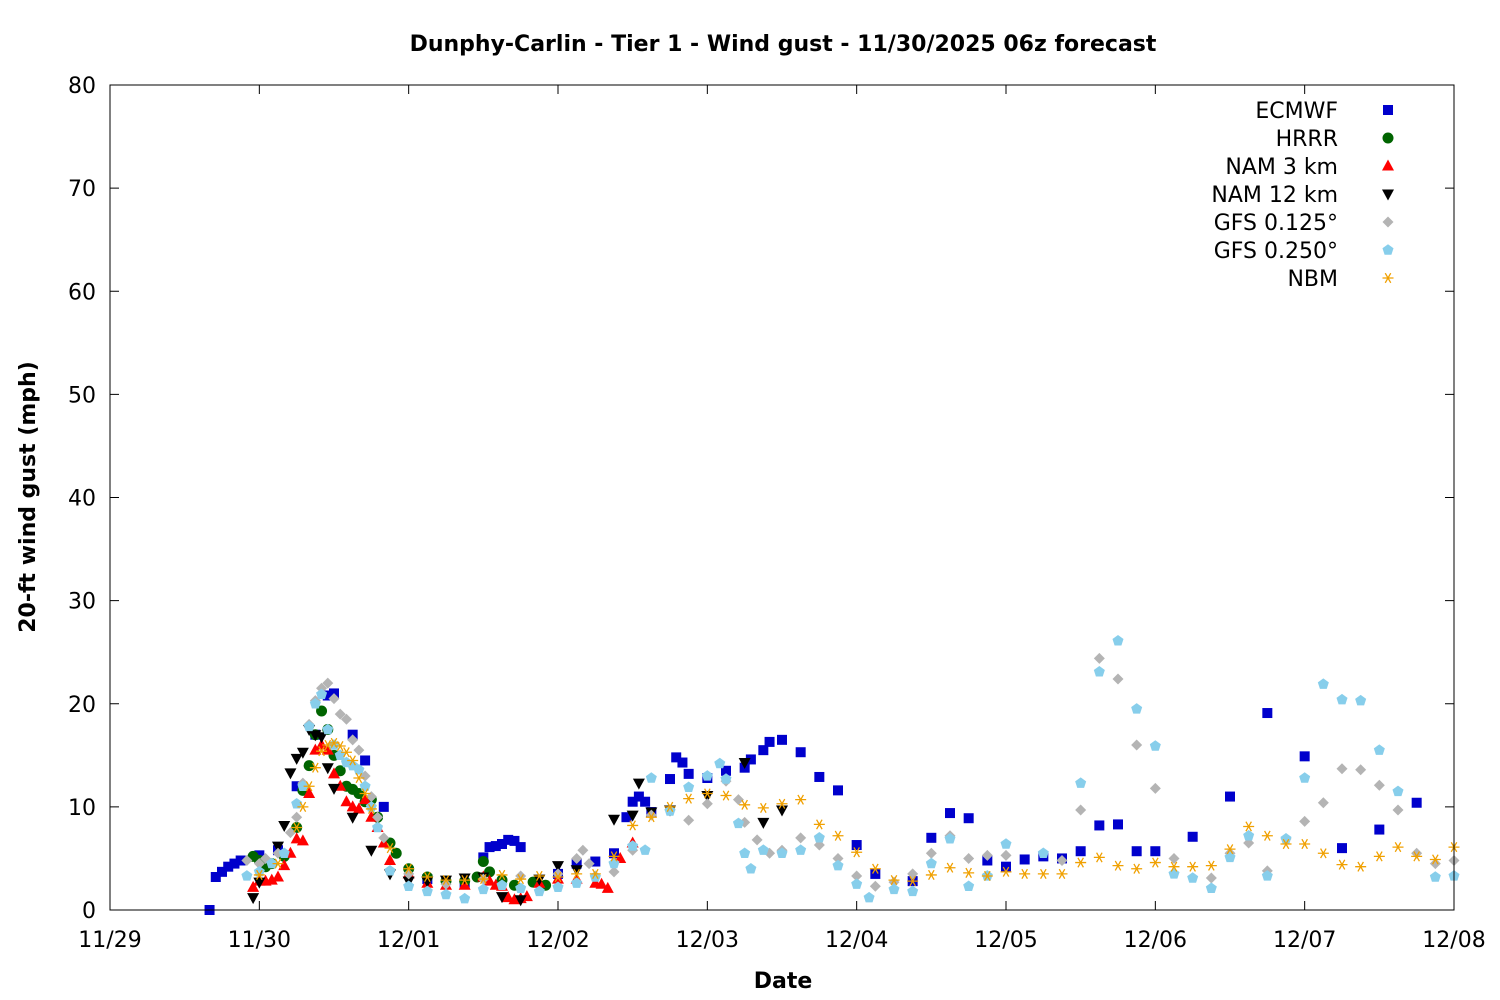  What do you see at coordinates (557, 940) in the screenshot?
I see `x-tick-label: 12/02` at bounding box center [557, 940].